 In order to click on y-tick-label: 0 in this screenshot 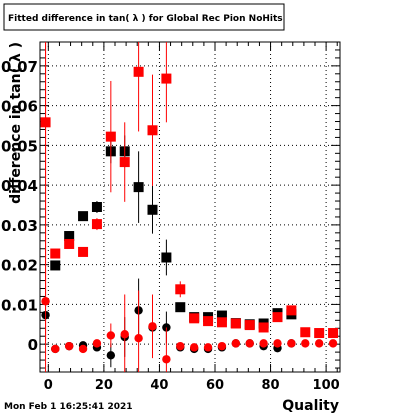, I will do `click(33, 345)`.